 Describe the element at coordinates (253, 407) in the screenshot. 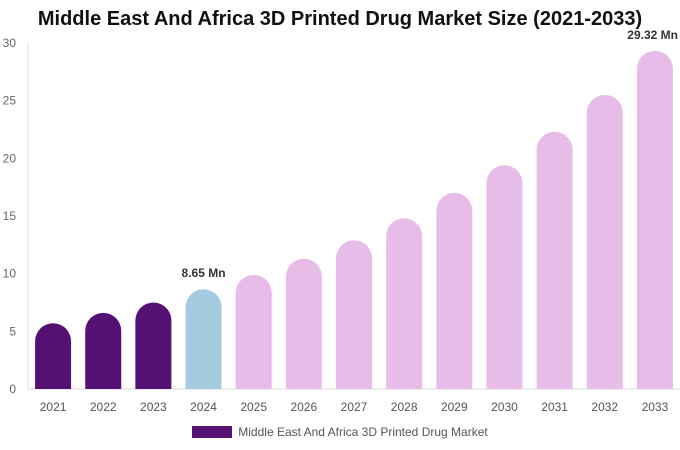

I see `x-tick-label: 2025` at that location.